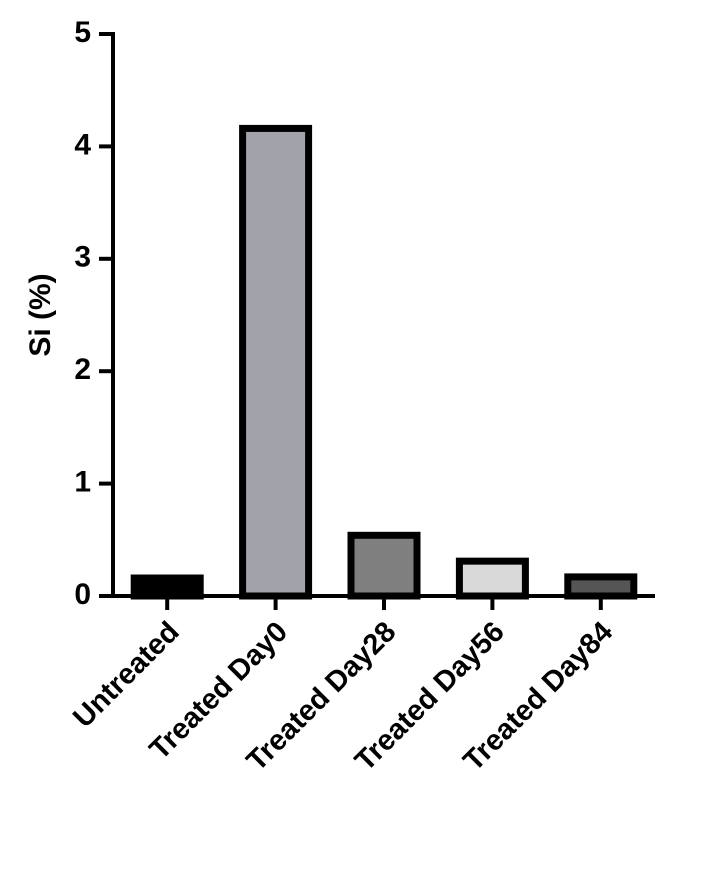 The width and height of the screenshot is (701, 872). What do you see at coordinates (40, 314) in the screenshot?
I see `y-axis-label: Si (%)` at bounding box center [40, 314].